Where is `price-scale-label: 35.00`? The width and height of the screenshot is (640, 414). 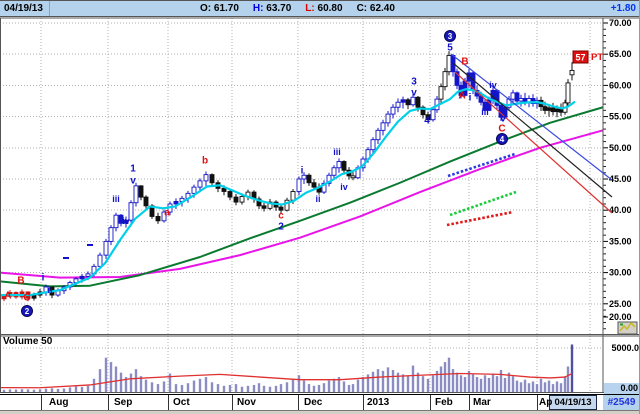
price-scale-label: 35.00 is located at coordinates (620, 241).